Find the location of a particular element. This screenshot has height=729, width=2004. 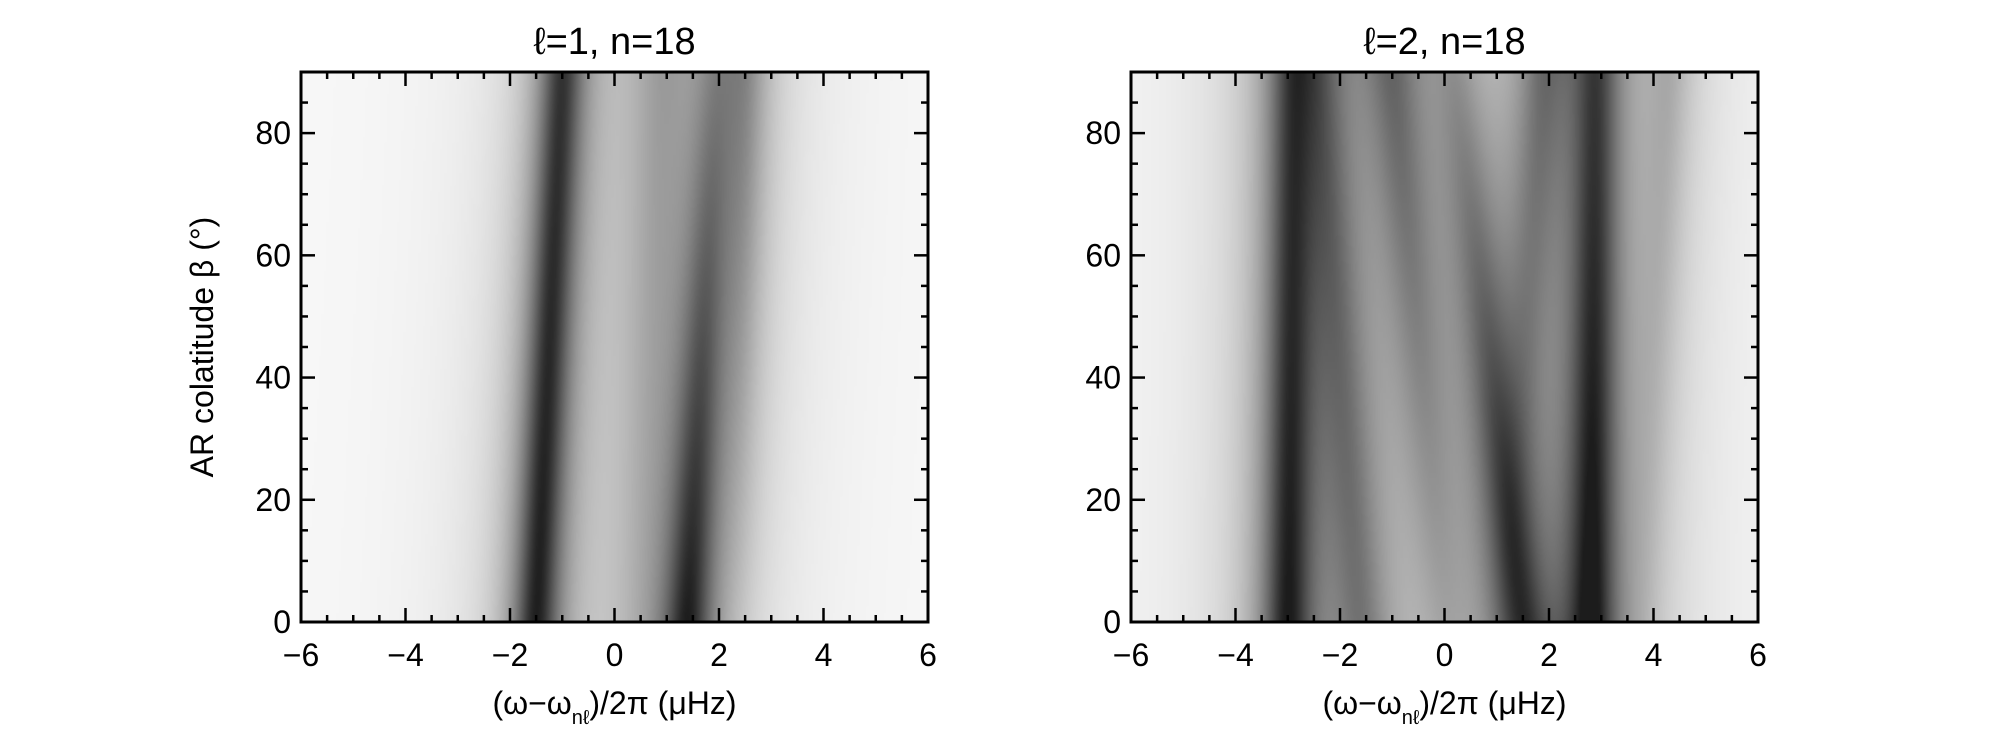

panel-title: ℓ=1, n=18 is located at coordinates (614, 42).